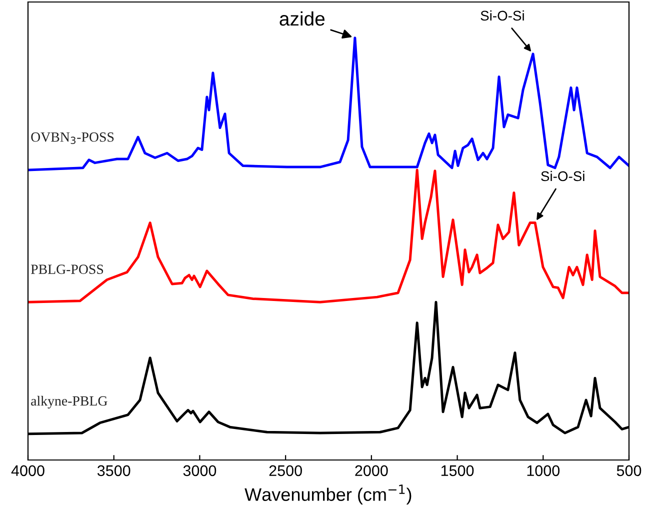 This screenshot has height=527, width=646. Describe the element at coordinates (113, 470) in the screenshot. I see `x-tick-label: 3500` at that location.